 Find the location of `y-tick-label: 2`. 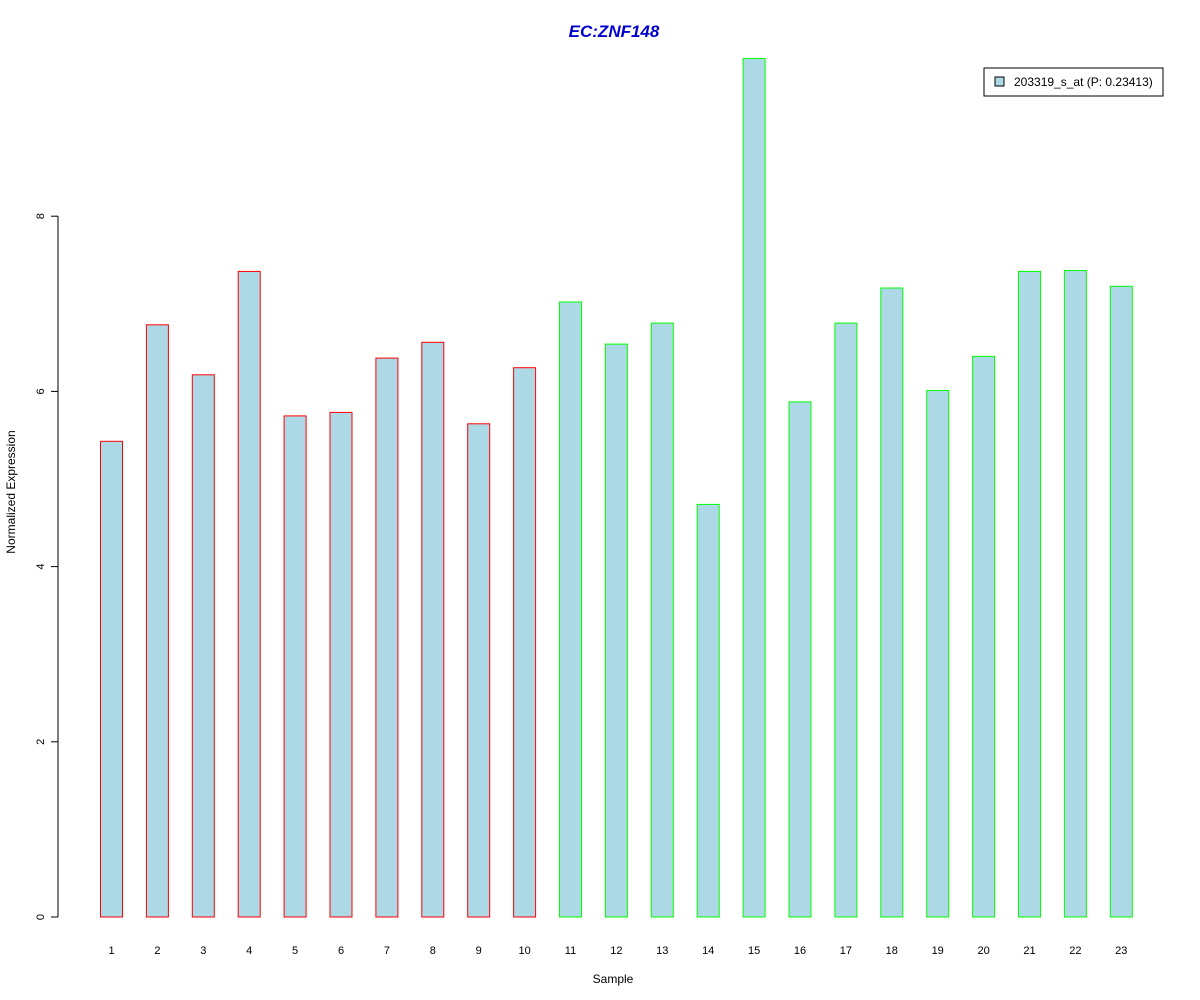

y-tick-label: 2 is located at coordinates (41, 742).